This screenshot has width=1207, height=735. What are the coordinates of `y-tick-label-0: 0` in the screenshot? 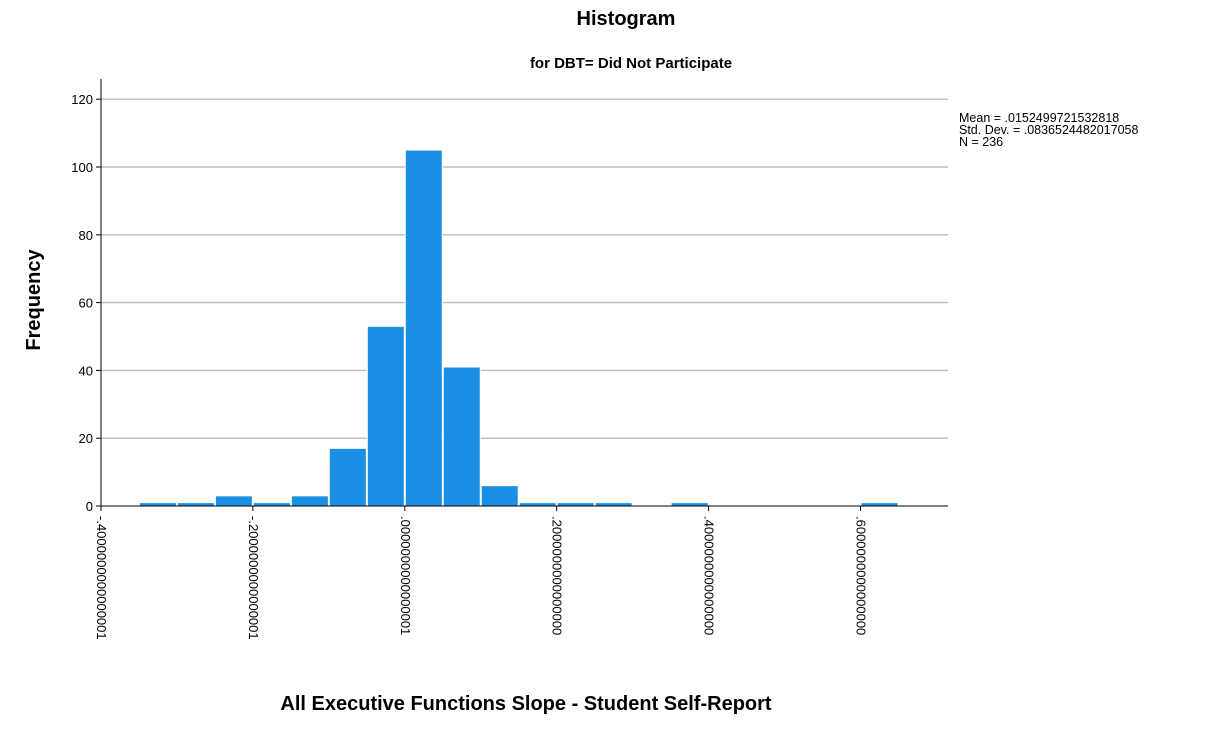 It's located at (89, 506).